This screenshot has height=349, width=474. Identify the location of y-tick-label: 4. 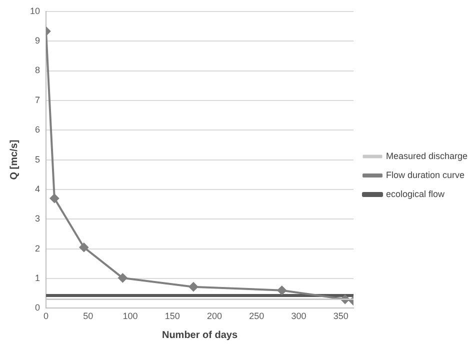
(37, 189).